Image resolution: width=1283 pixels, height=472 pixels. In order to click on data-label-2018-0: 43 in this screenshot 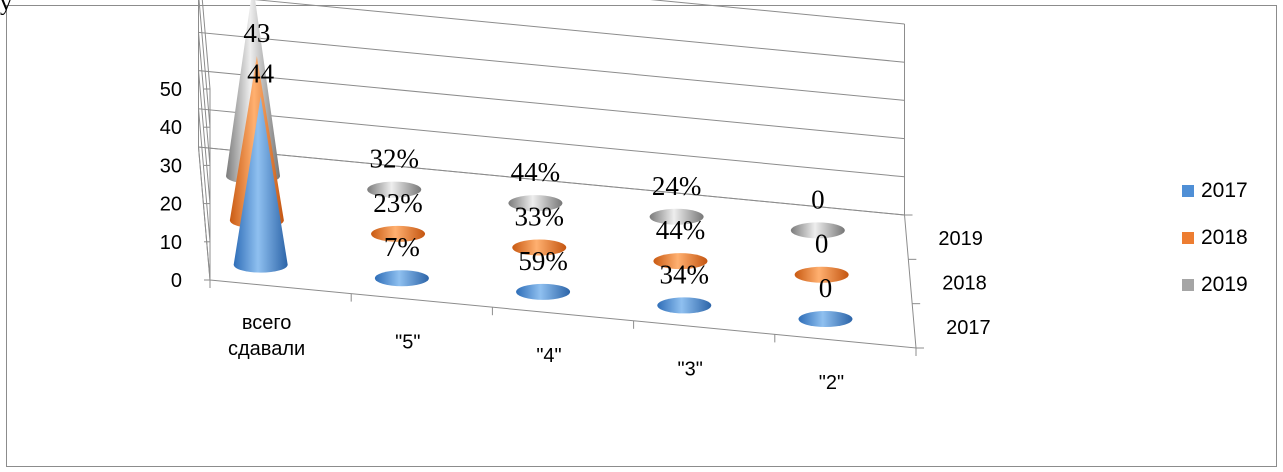, I will do `click(256, 33)`.